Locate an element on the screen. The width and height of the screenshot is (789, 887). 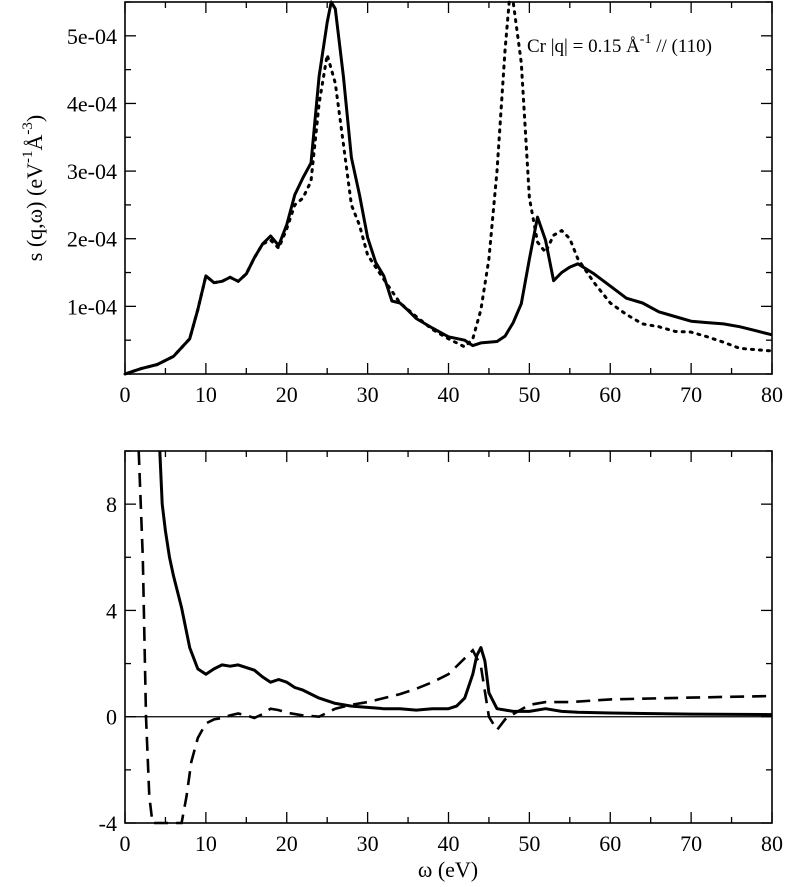
bottom-y-tick-label: 8 is located at coordinates (111, 504).